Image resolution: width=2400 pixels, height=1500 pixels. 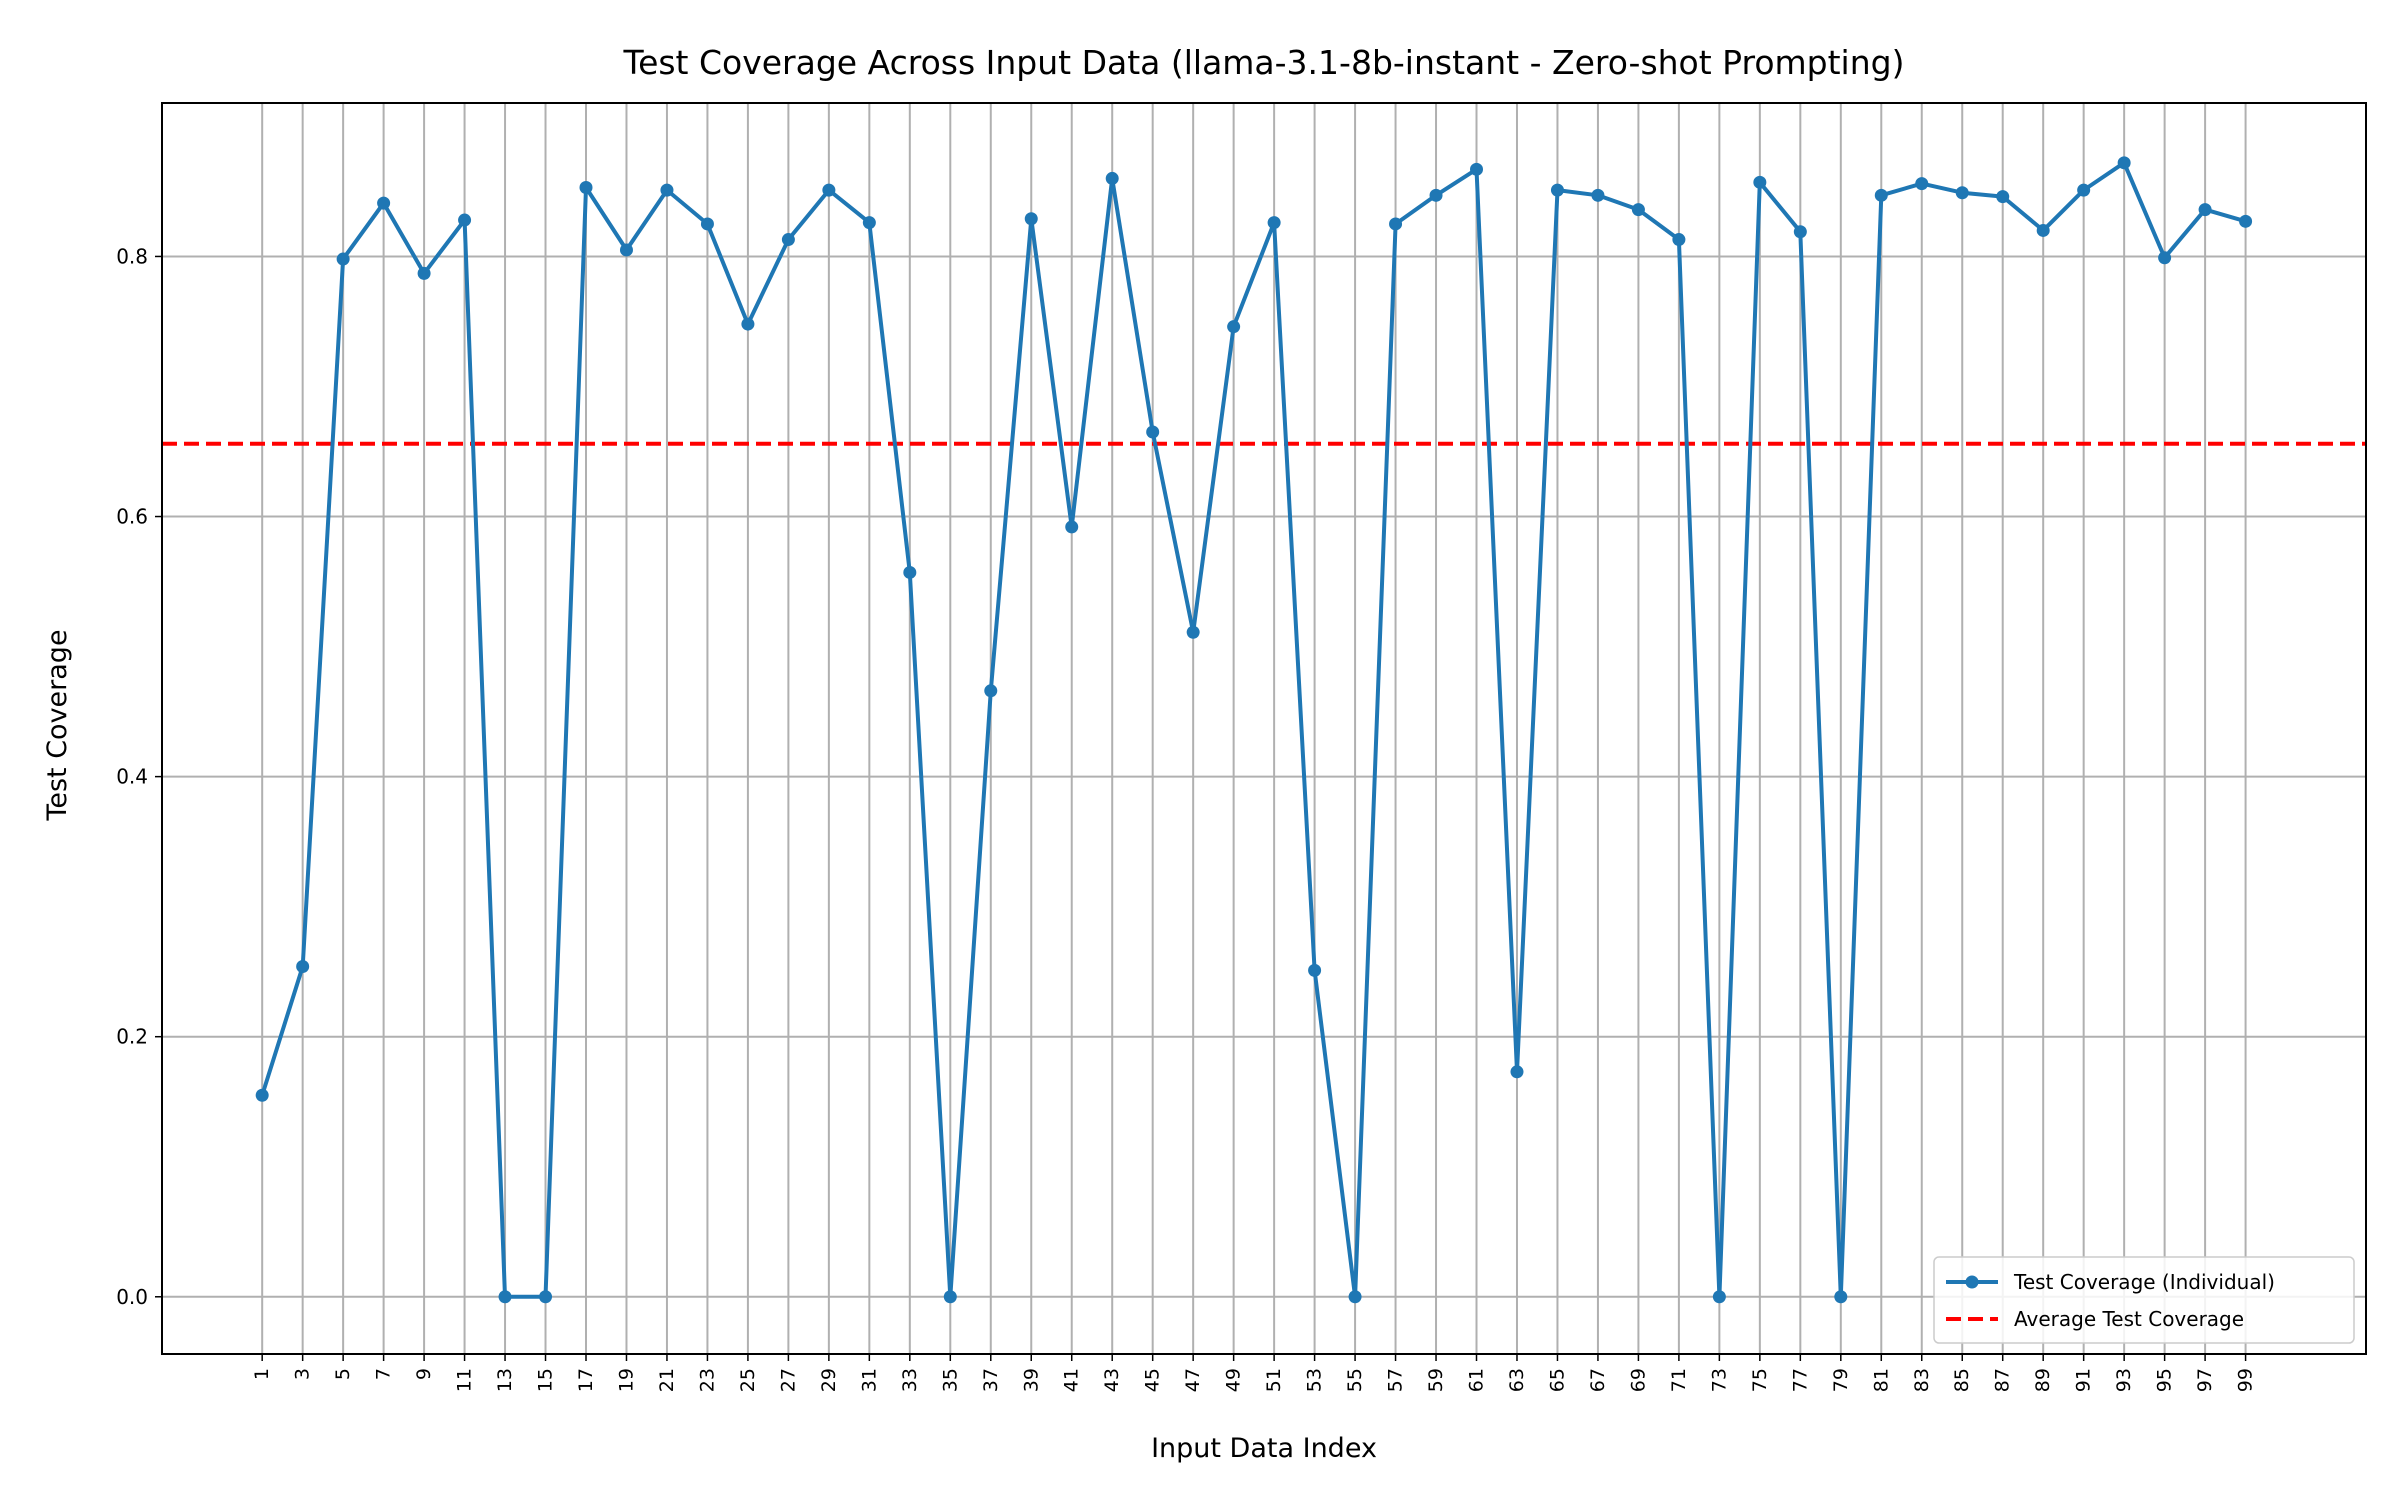 I want to click on x-tick-label: 31, so click(x=869, y=1380).